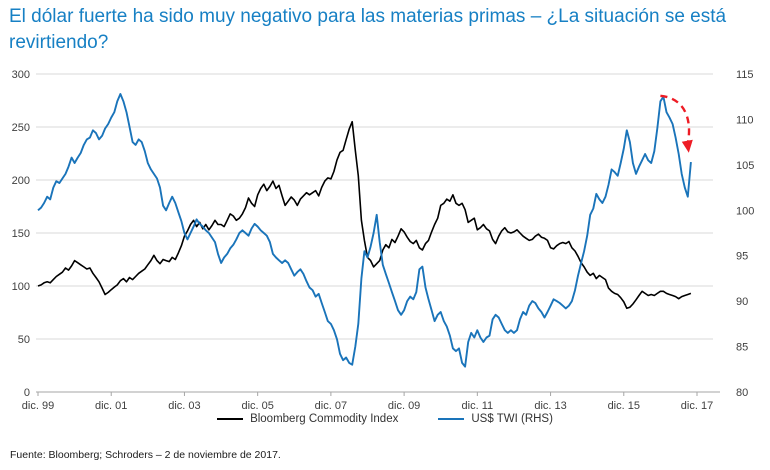 The height and width of the screenshot is (470, 770). Describe the element at coordinates (21, 234) in the screenshot. I see `svg-text: 150` at that location.